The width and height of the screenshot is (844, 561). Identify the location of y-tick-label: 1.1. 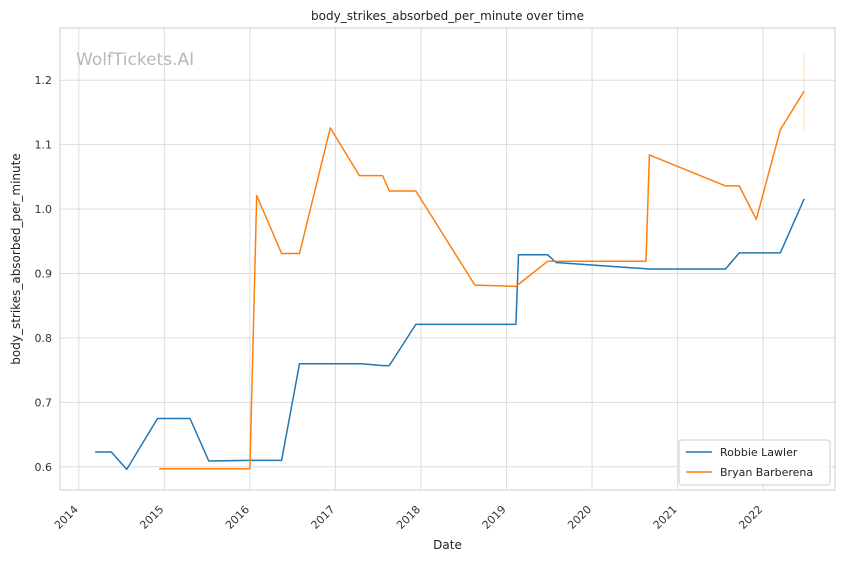
(44, 145).